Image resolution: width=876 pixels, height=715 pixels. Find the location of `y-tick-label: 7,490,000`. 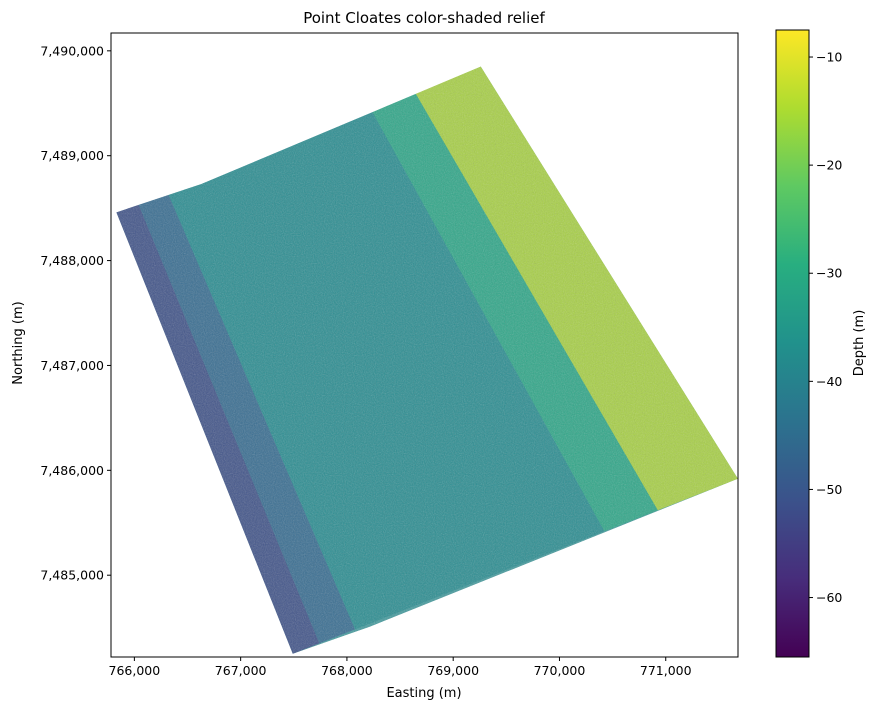

y-tick-label: 7,490,000 is located at coordinates (72, 50).